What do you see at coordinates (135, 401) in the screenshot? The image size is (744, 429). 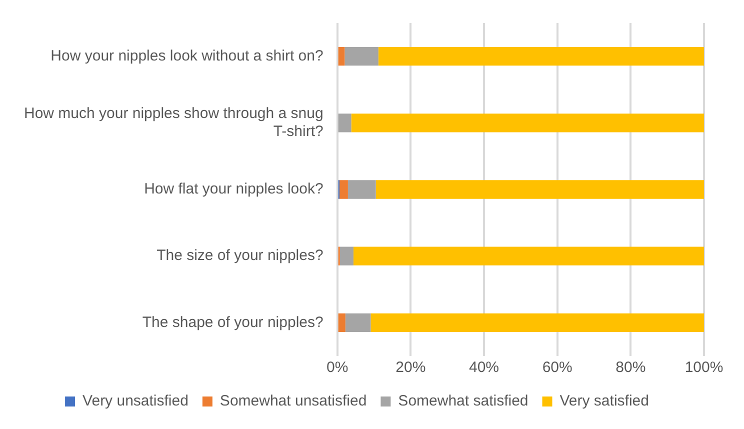 I see `legend-label: Very unsatisfied` at bounding box center [135, 401].